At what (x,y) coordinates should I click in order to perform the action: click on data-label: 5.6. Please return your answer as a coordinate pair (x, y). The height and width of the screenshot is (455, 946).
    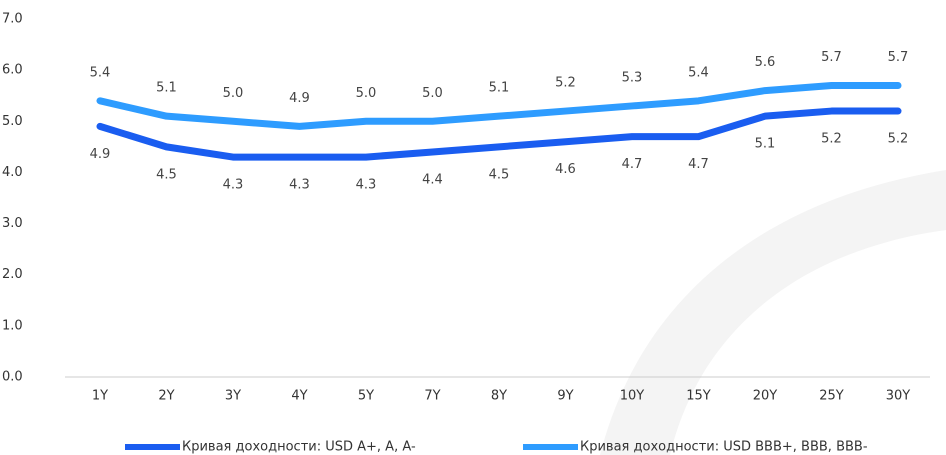
    Looking at the image, I should click on (765, 62).